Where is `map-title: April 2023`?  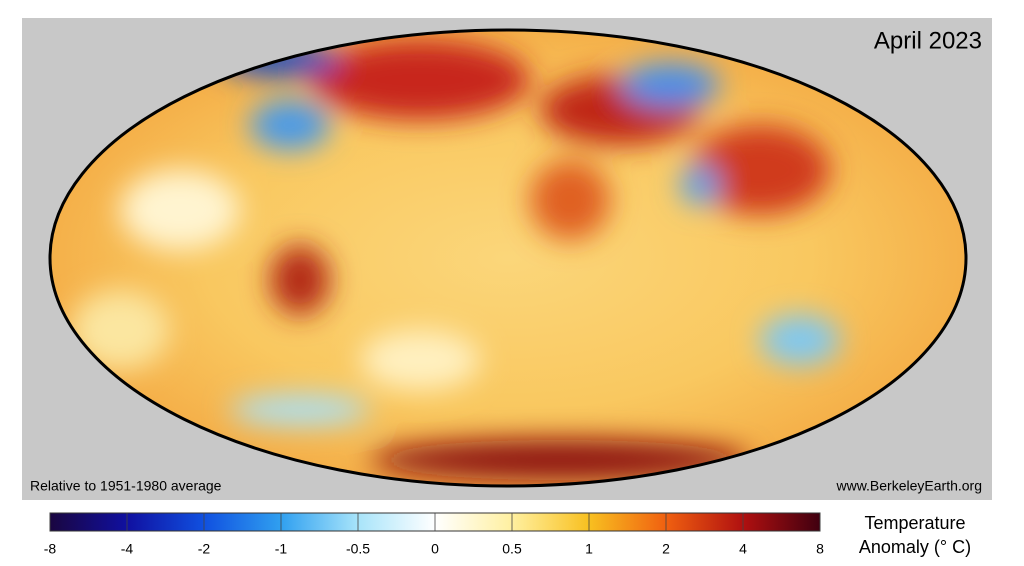 map-title: April 2023 is located at coordinates (928, 40).